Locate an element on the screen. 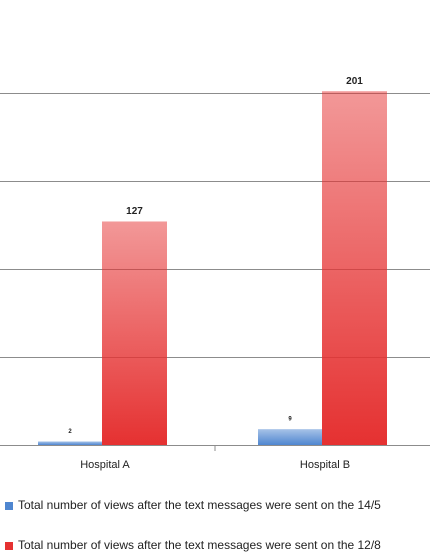 This screenshot has width=430, height=554. value-label: 127 is located at coordinates (134, 211).